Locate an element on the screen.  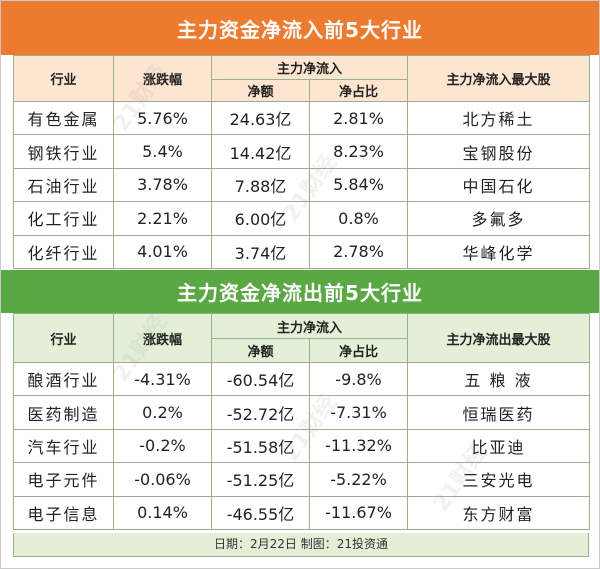
net-amount-cell: -51.25亿 is located at coordinates (260, 479).